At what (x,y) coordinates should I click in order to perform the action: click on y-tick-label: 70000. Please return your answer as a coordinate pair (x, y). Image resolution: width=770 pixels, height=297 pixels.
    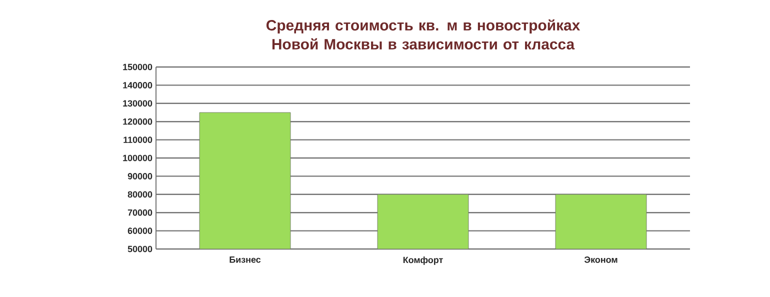
    Looking at the image, I should click on (140, 212).